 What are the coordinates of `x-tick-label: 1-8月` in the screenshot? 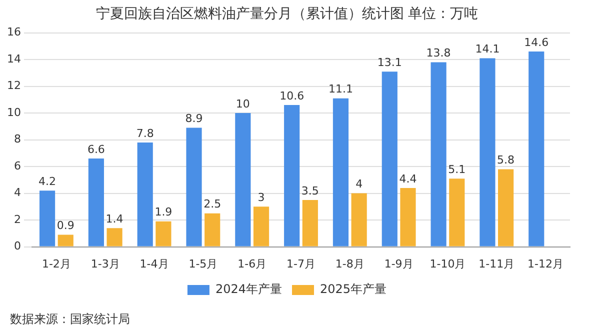 It's located at (349, 263).